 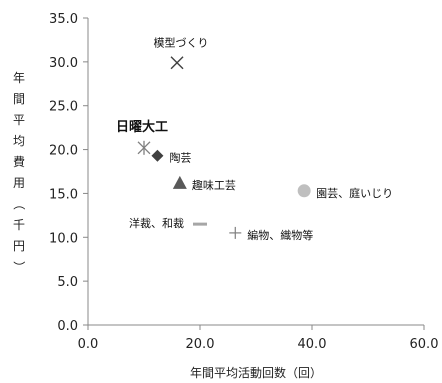 What do you see at coordinates (19, 225) in the screenshot?
I see `y-axis-title-char: 千` at bounding box center [19, 225].